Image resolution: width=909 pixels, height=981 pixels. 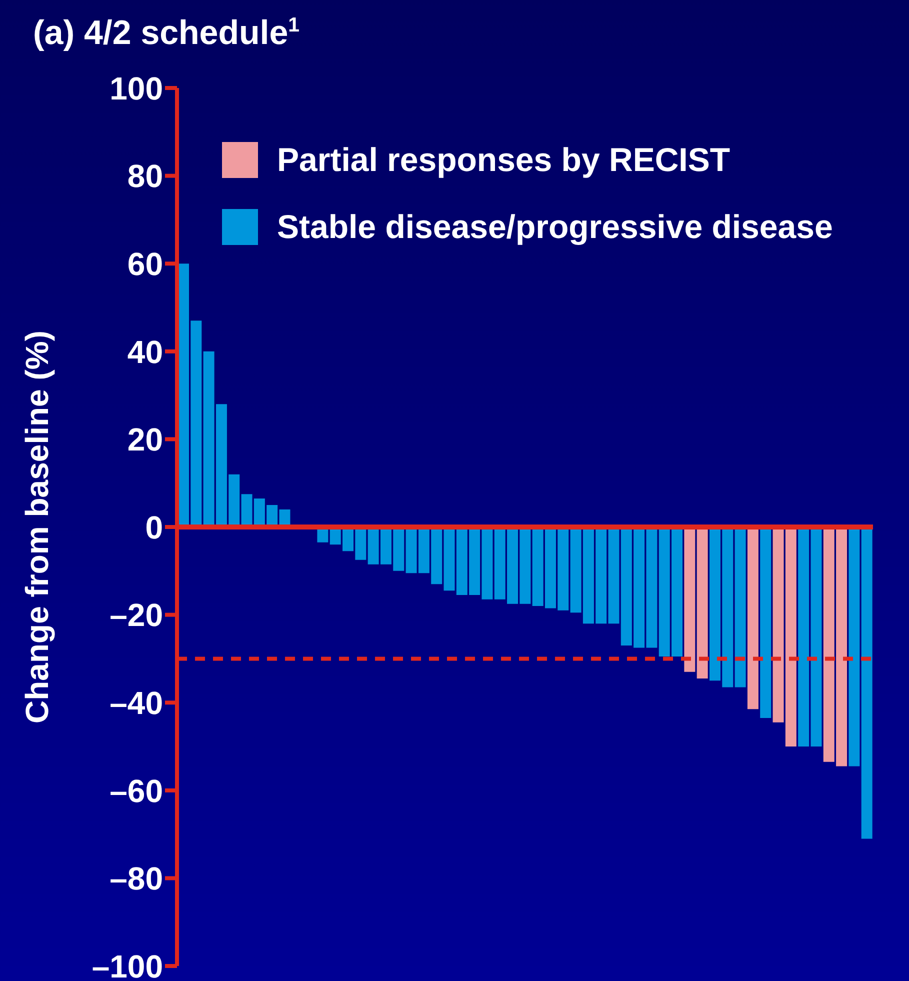 What do you see at coordinates (136, 615) in the screenshot?
I see `y-tick-label: –20` at bounding box center [136, 615].